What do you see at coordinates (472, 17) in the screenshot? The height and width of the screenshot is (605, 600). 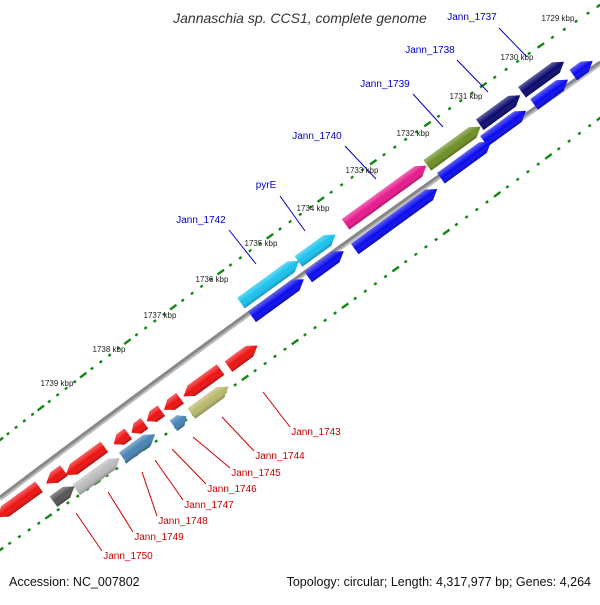 I see `gene-label-Jann_1737: Jann_1737` at bounding box center [472, 17].